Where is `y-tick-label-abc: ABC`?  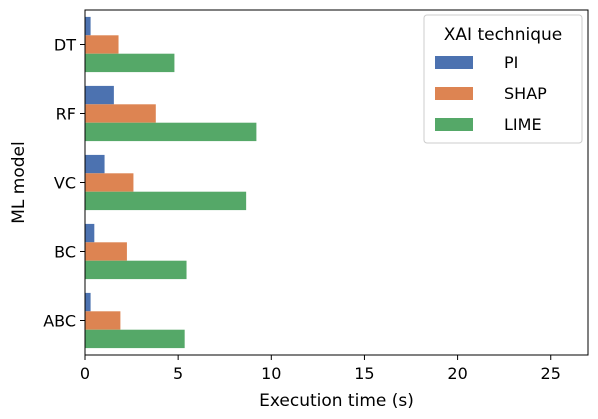
y-tick-label-abc: ABC is located at coordinates (59, 321).